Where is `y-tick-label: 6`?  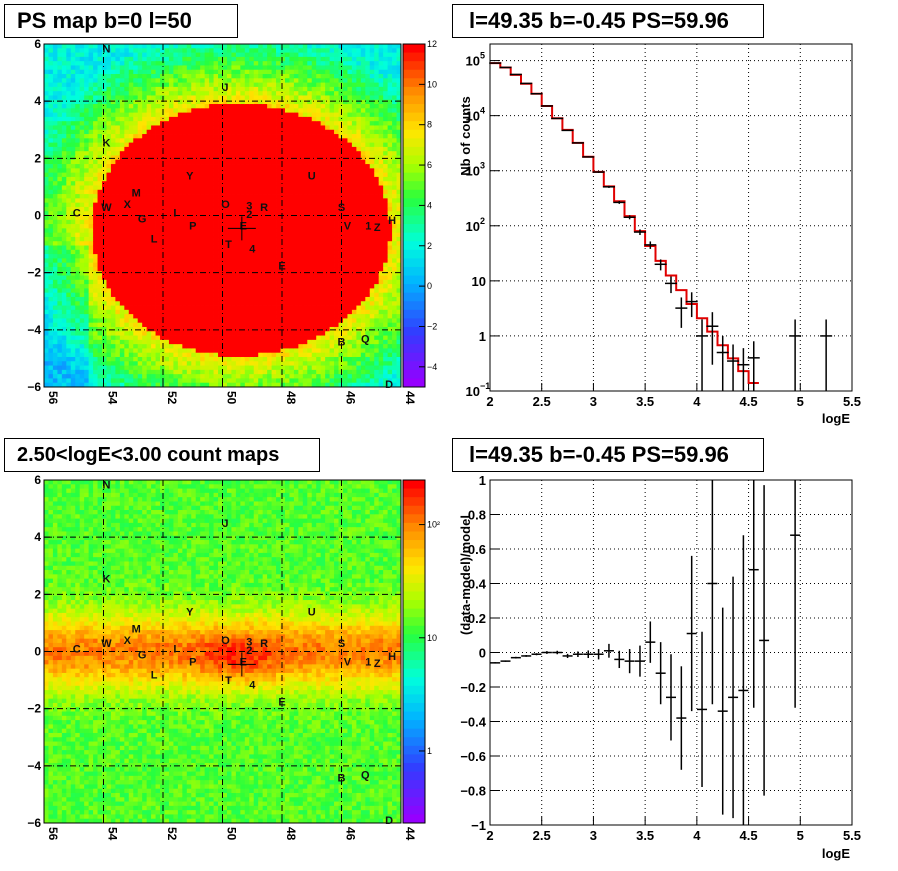
y-tick-label: 6 is located at coordinates (37, 44).